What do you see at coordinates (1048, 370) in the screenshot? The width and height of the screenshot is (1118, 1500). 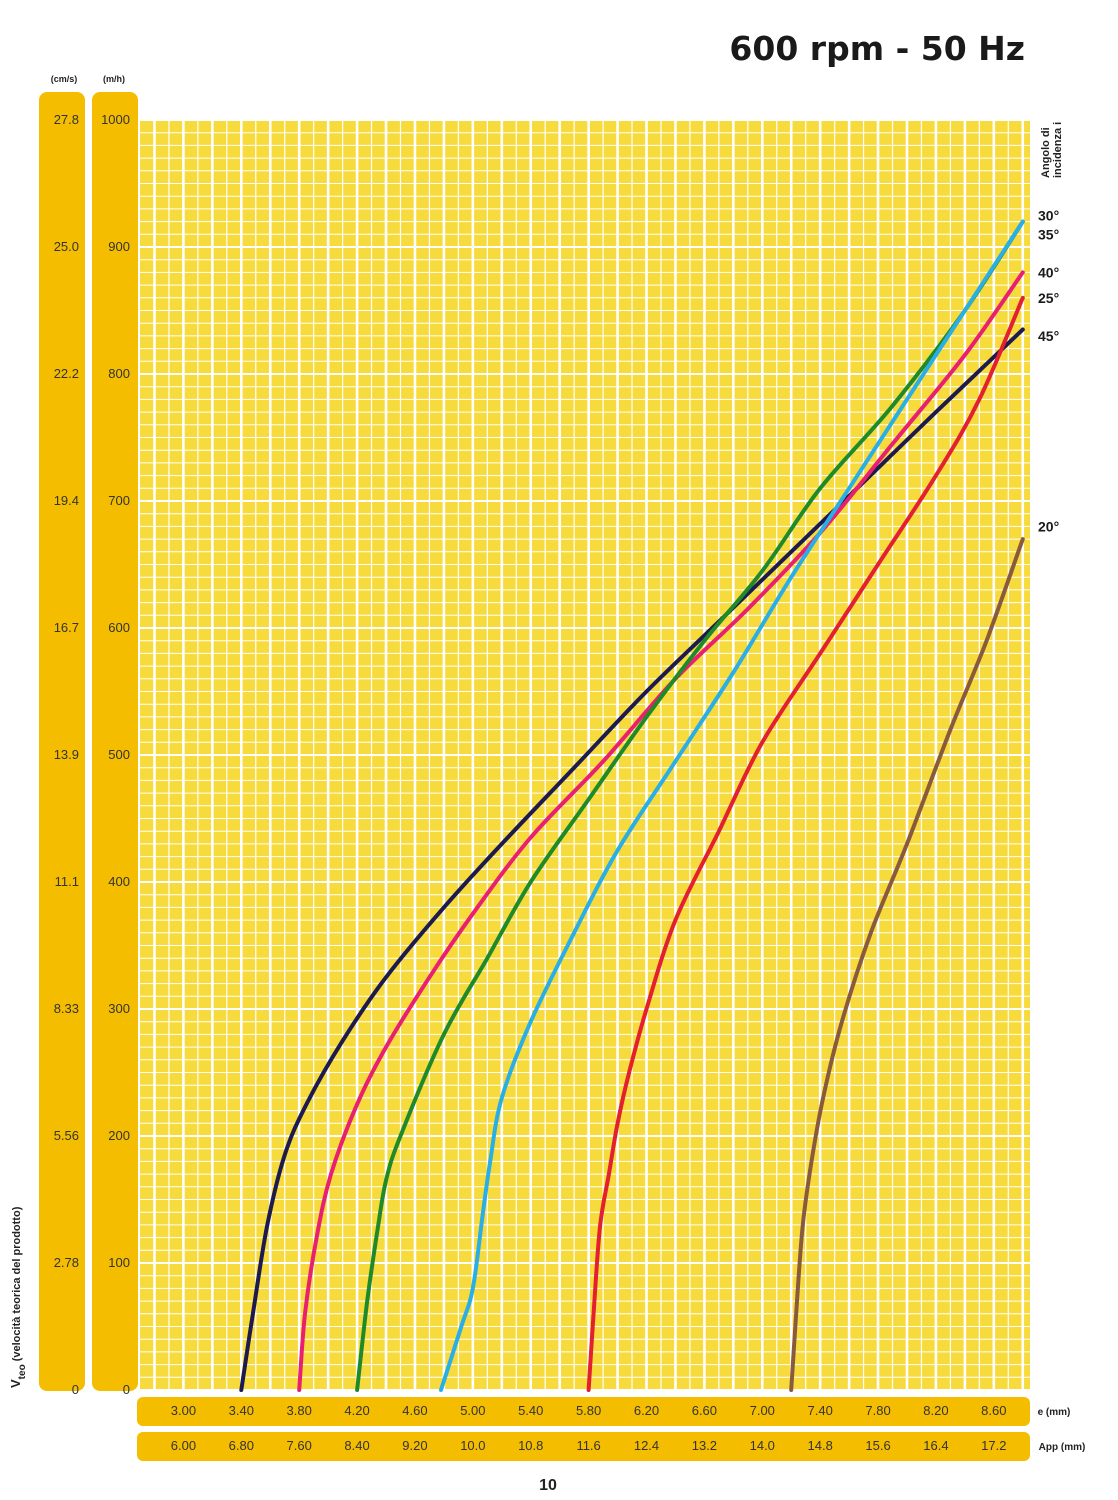 I see `legend: 30° 35° 40° 25° 45° 20°` at bounding box center [1048, 370].